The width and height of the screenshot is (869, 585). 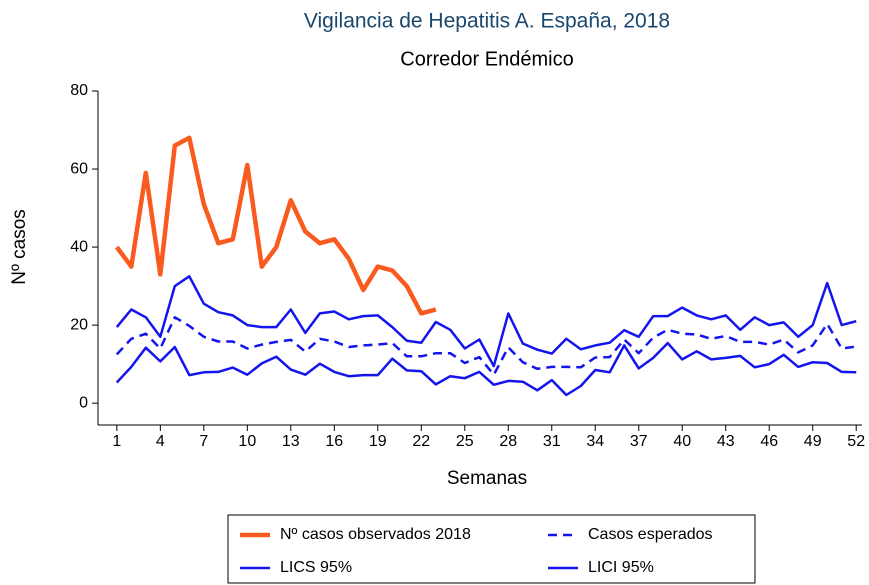 I want to click on x-tick-label: 22, so click(x=421, y=441).